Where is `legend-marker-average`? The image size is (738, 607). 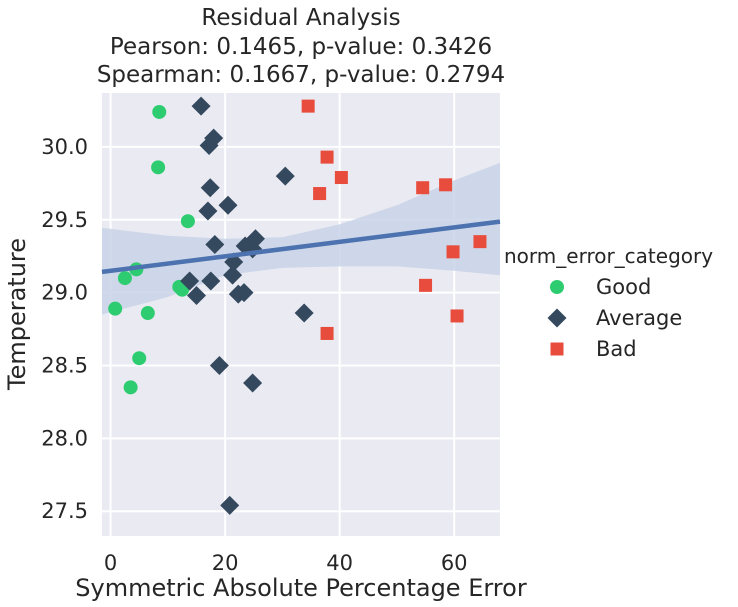 legend-marker-average is located at coordinates (557, 318).